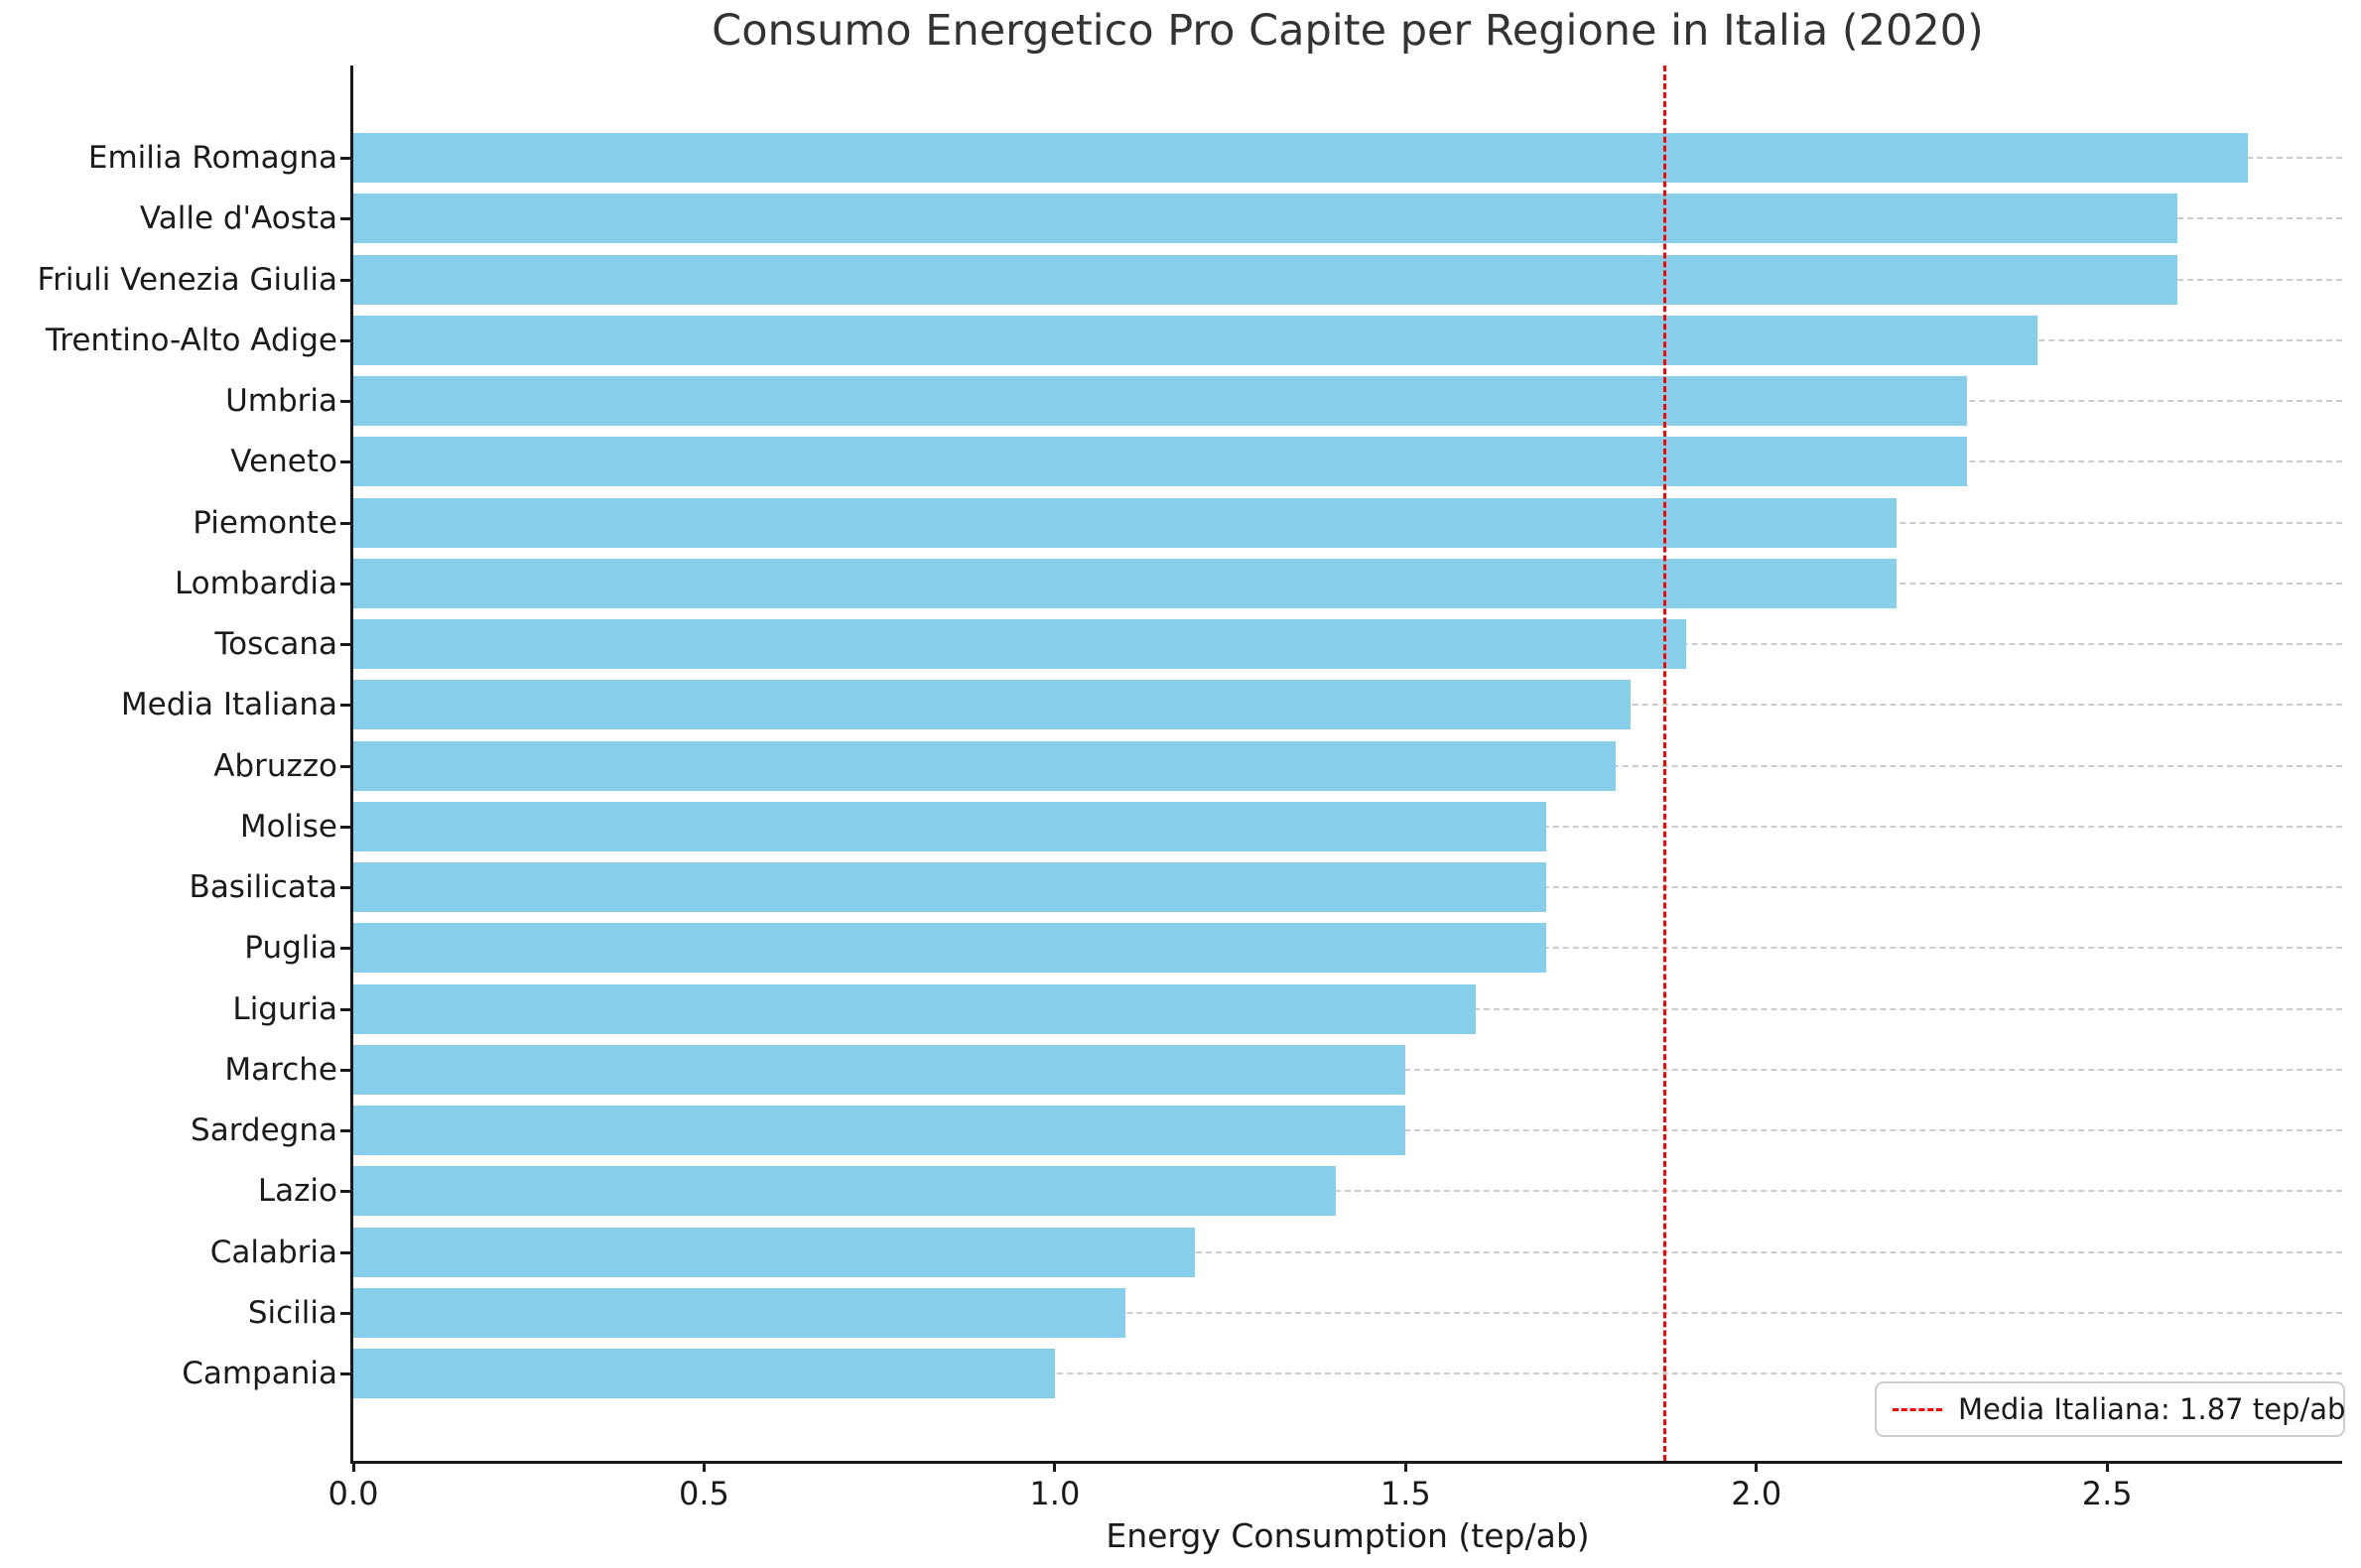 This screenshot has height=1568, width=2361. I want to click on bar-veneto, so click(1160, 462).